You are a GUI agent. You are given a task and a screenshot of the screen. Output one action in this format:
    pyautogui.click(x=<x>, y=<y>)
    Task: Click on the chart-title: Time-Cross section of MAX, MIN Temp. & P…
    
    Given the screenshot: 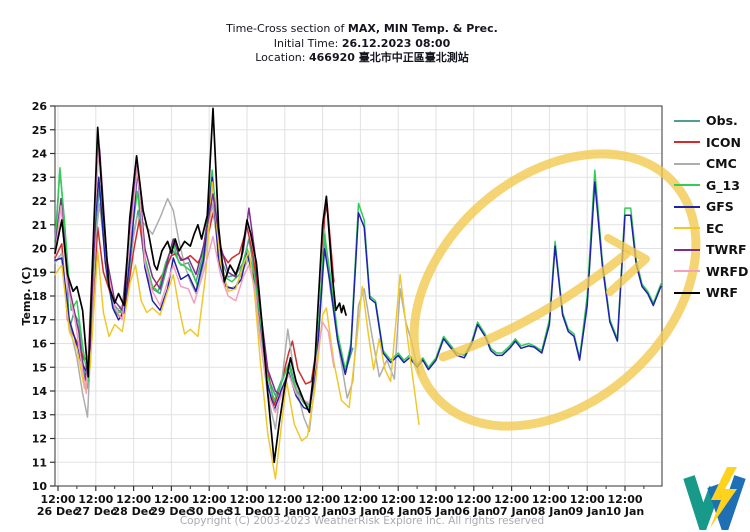 What is the action you would take?
    pyautogui.click(x=362, y=29)
    